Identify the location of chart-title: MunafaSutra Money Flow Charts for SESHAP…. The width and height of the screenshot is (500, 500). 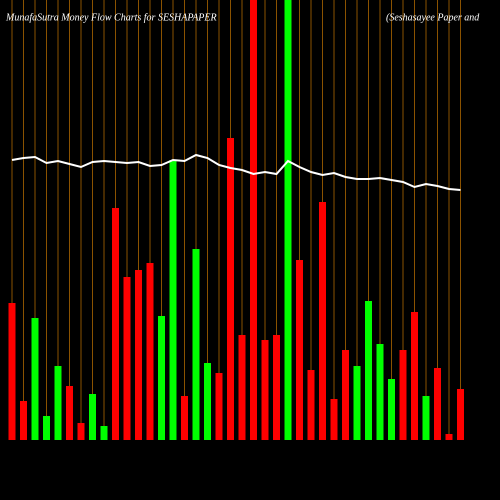
(111, 17).